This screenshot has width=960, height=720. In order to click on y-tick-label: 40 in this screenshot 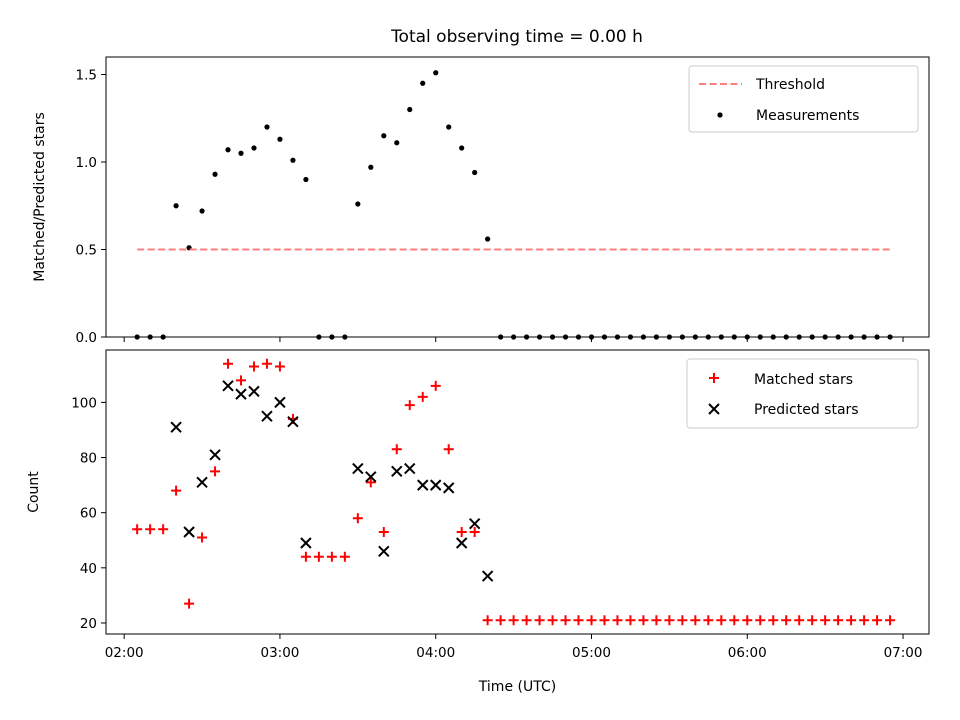, I will do `click(88, 569)`.